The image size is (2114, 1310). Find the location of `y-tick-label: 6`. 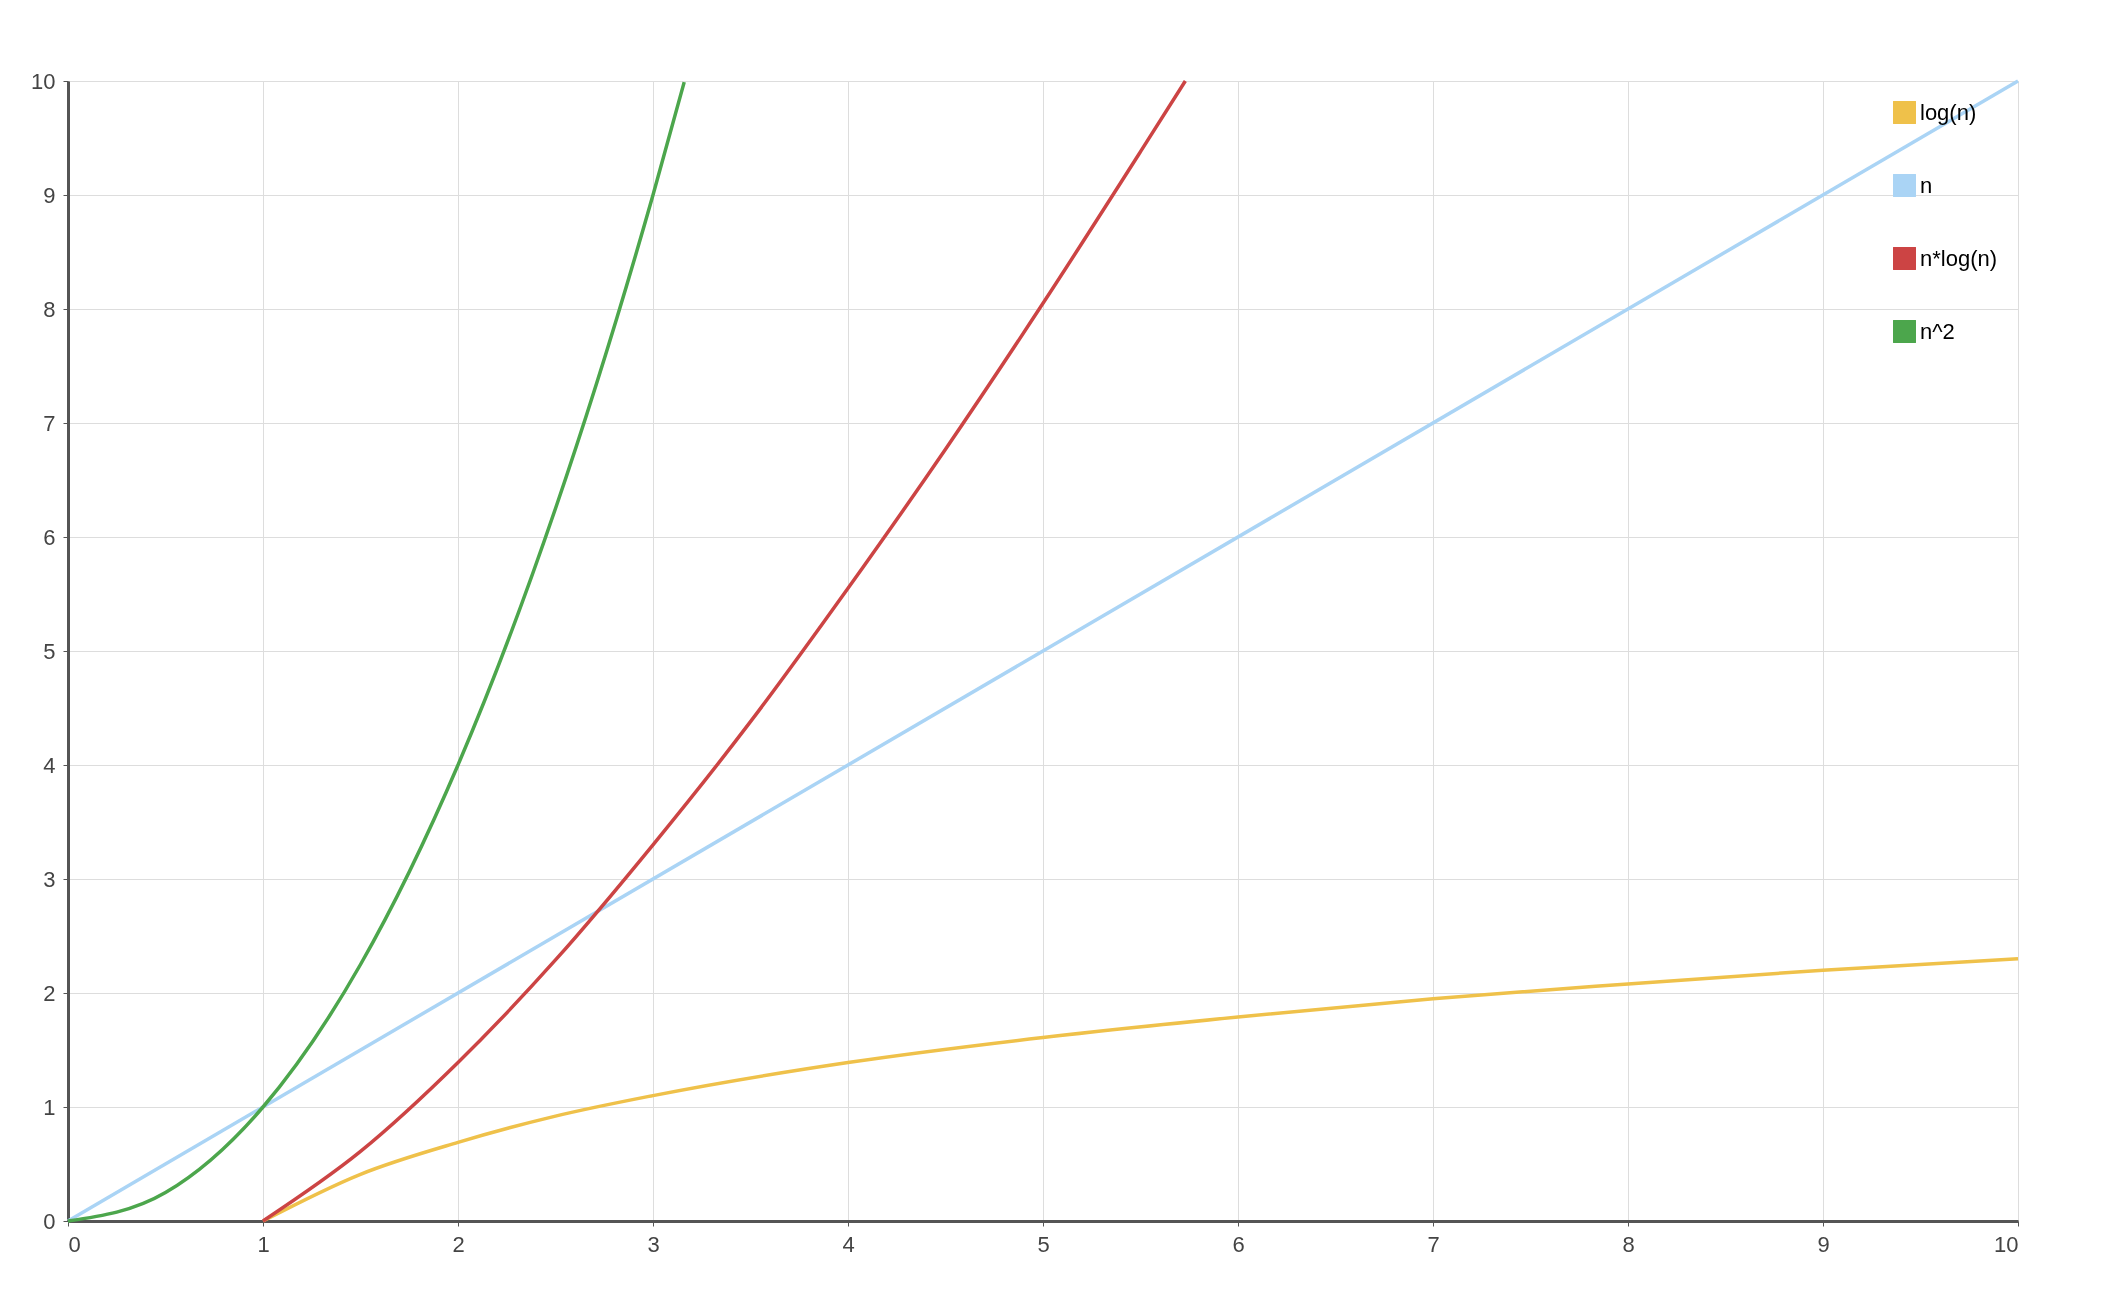

y-tick-label: 6 is located at coordinates (49, 537).